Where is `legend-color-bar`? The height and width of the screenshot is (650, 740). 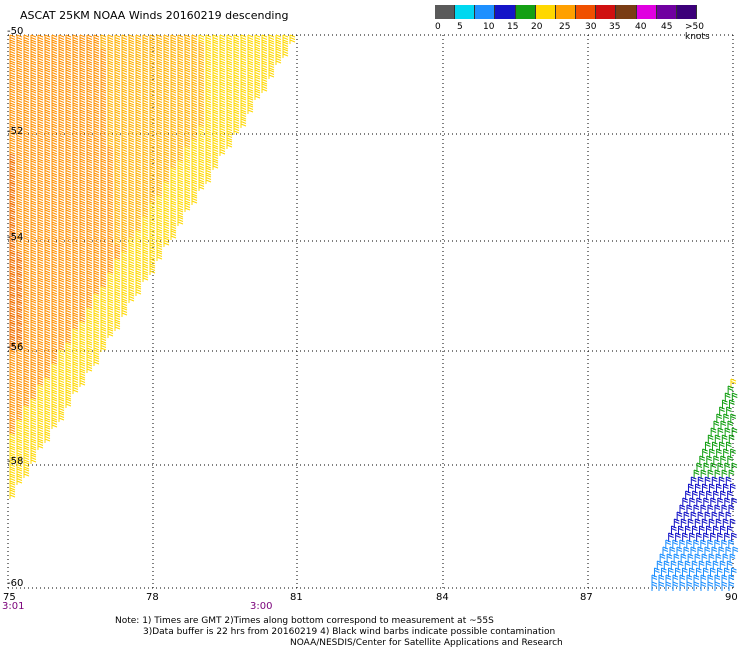
legend-color-bar is located at coordinates (566, 12).